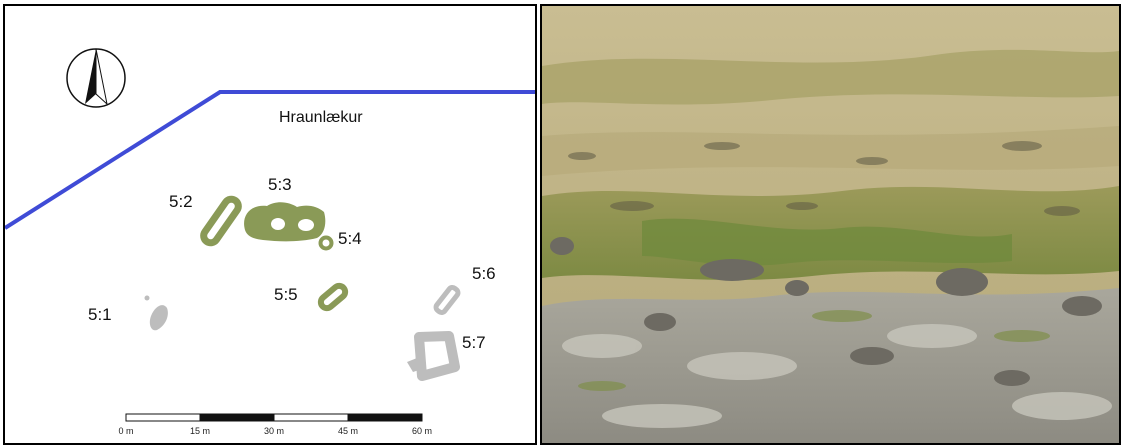  I want to click on feature-label-5-3: 5:3, so click(280, 184).